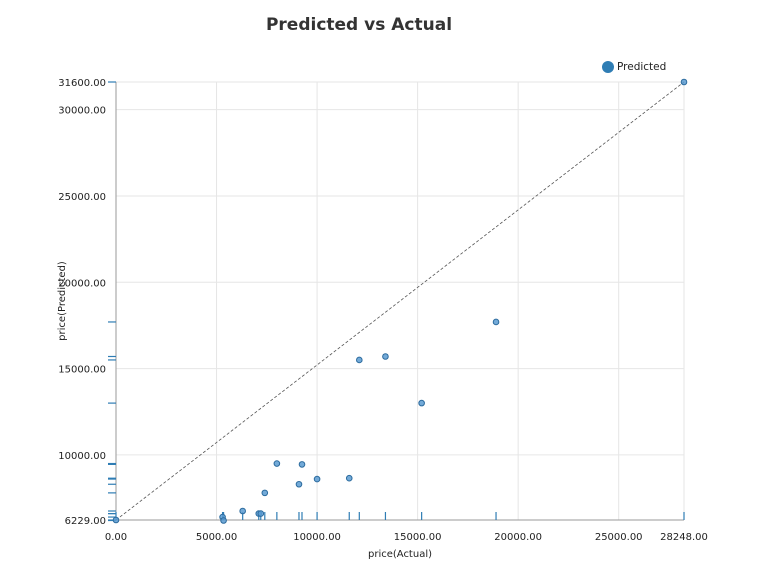  What do you see at coordinates (62, 301) in the screenshot?
I see `y-axis-label: price(Predicted)` at bounding box center [62, 301].